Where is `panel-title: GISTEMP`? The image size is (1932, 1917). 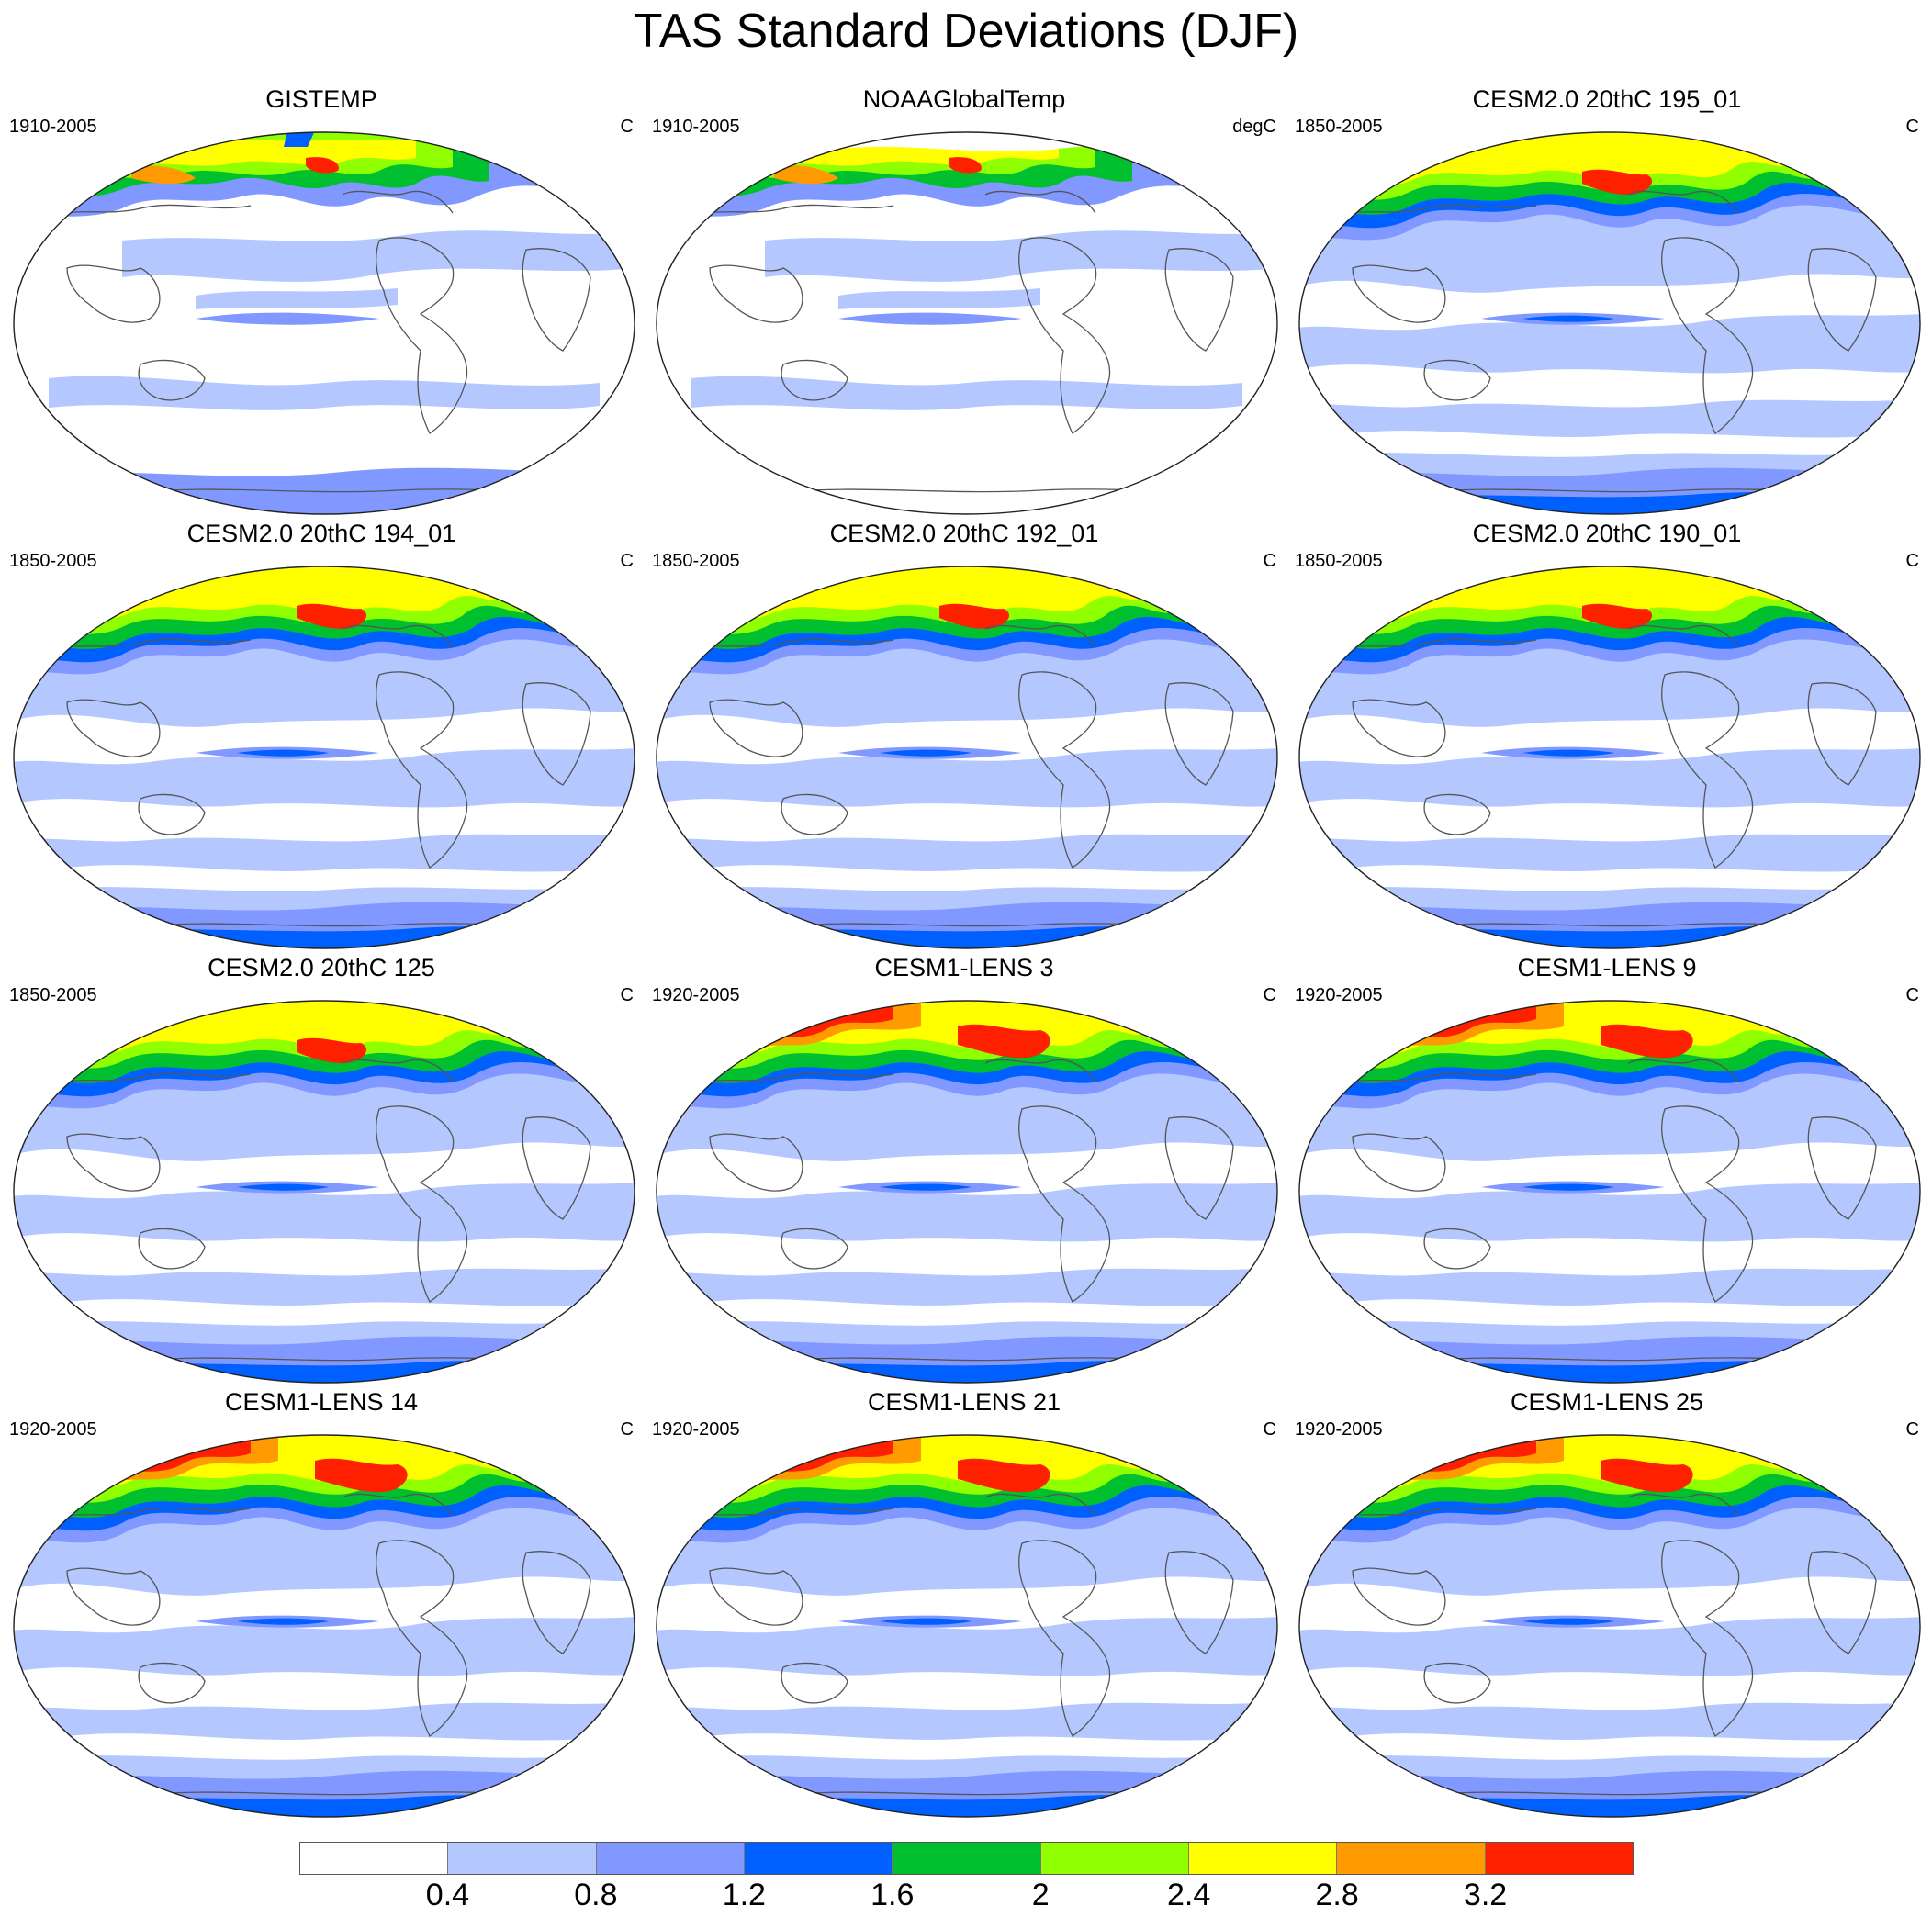
panel-title: GISTEMP is located at coordinates (321, 99).